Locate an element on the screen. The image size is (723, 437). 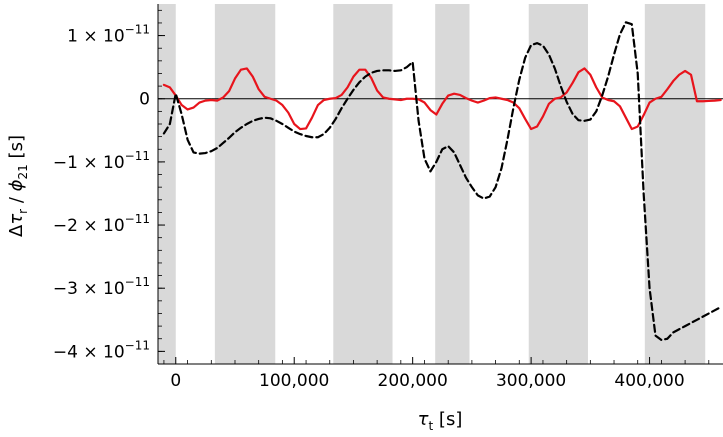
y-tick-label: 1 × 10⁻¹¹ is located at coordinates (108, 35).